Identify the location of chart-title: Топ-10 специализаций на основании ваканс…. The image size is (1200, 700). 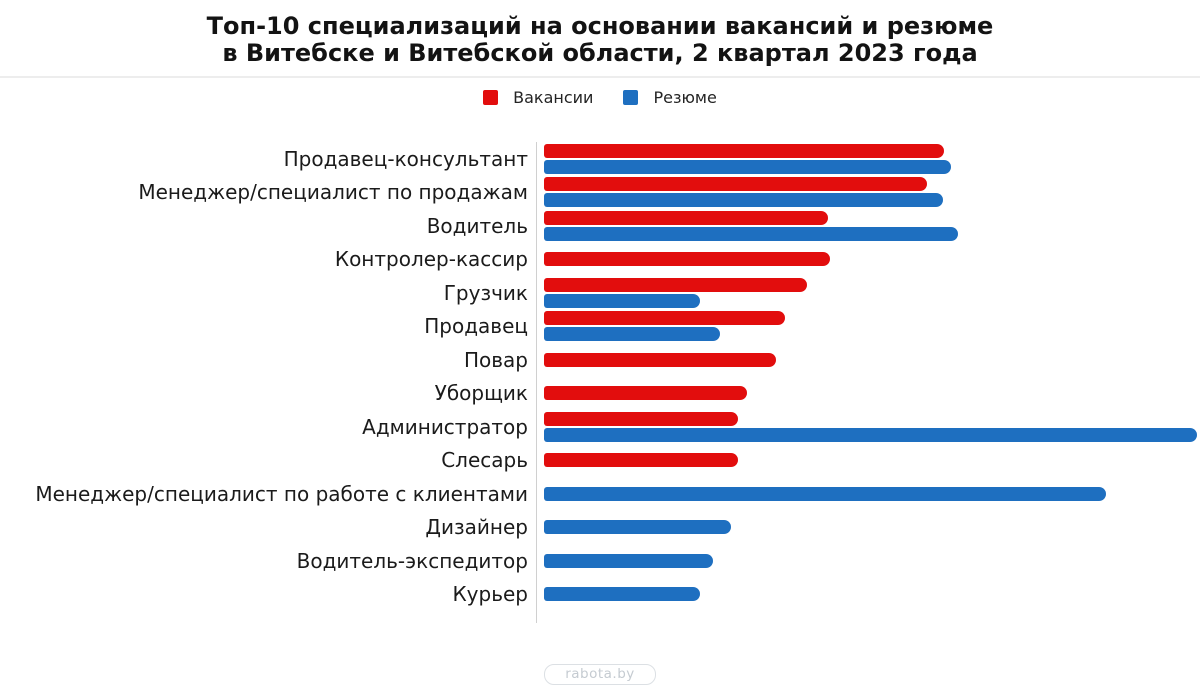
(600, 33).